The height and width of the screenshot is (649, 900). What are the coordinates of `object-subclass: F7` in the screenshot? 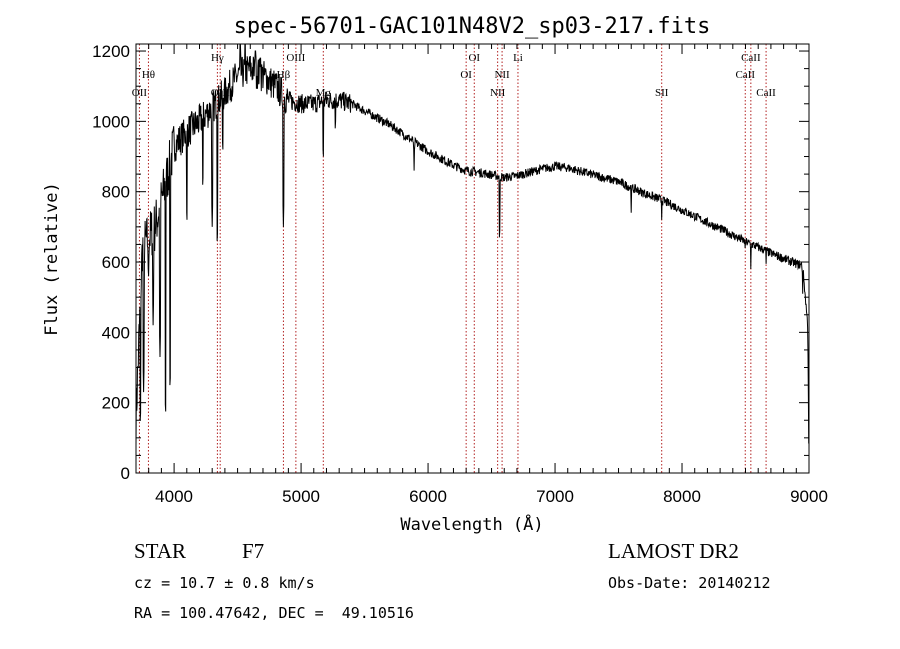 It's located at (253, 551).